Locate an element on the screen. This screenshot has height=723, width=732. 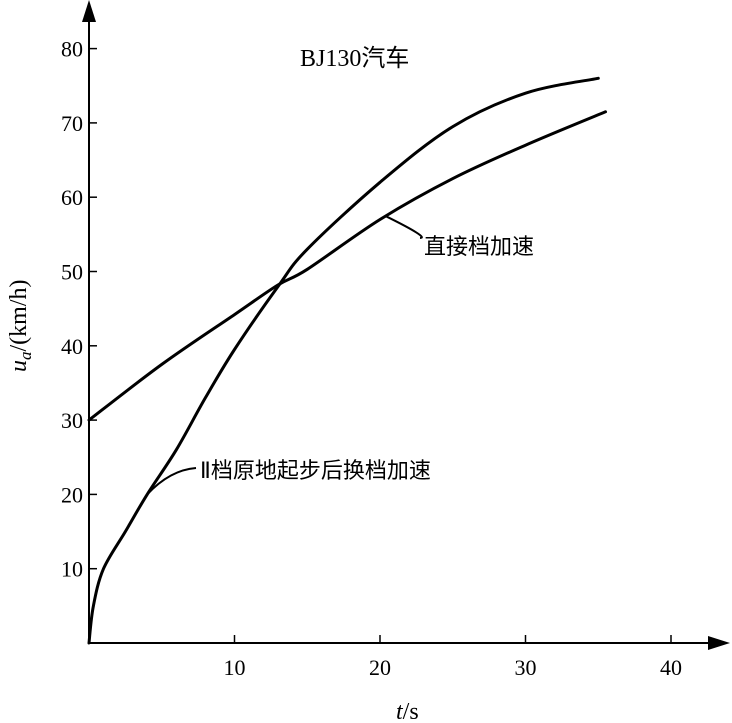
y-axis-unit: /(km/h) is located at coordinates (19, 316).